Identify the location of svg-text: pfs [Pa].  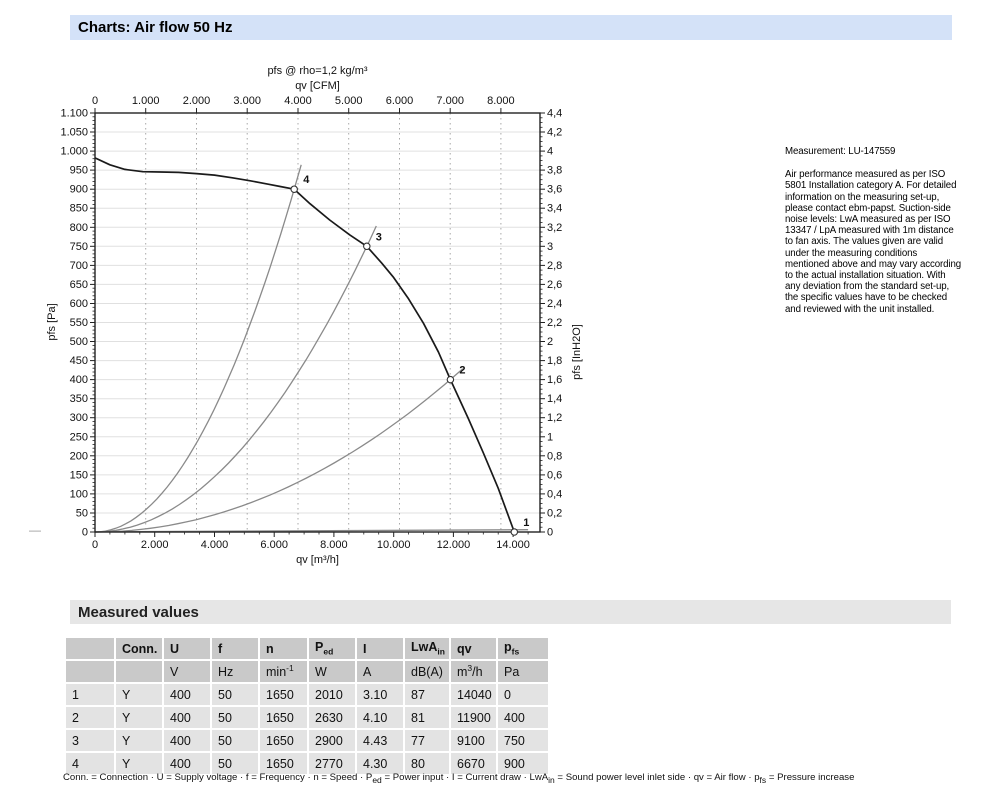
(52, 321).